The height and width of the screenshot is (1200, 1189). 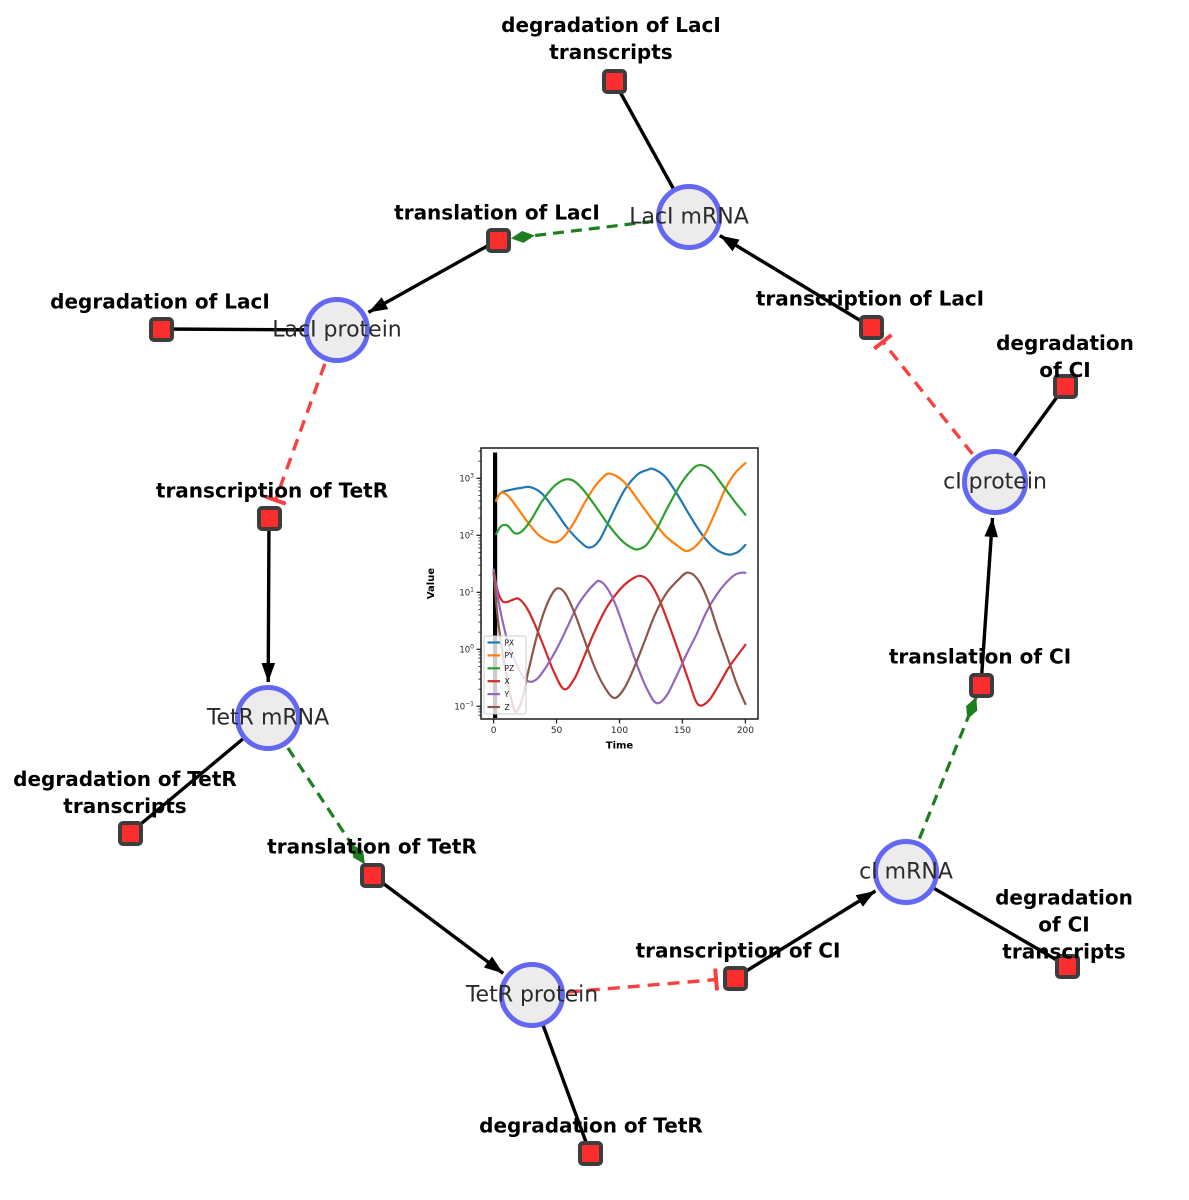 What do you see at coordinates (795, 281) in the screenshot?
I see `edge-product-txn-laci-laci-mrna` at bounding box center [795, 281].